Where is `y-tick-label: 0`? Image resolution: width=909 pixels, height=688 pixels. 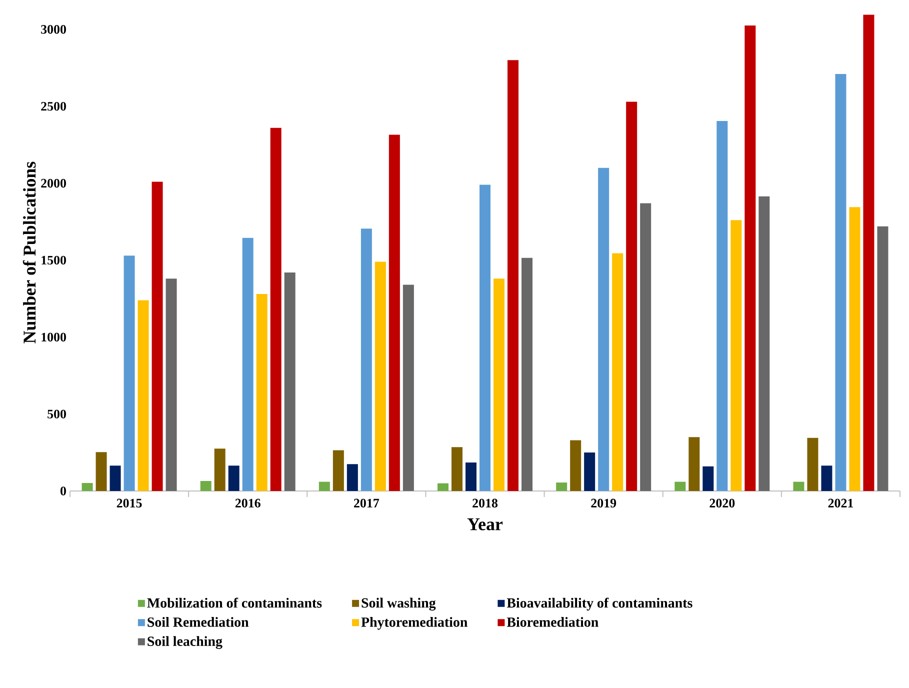
y-tick-label: 0 is located at coordinates (63, 491).